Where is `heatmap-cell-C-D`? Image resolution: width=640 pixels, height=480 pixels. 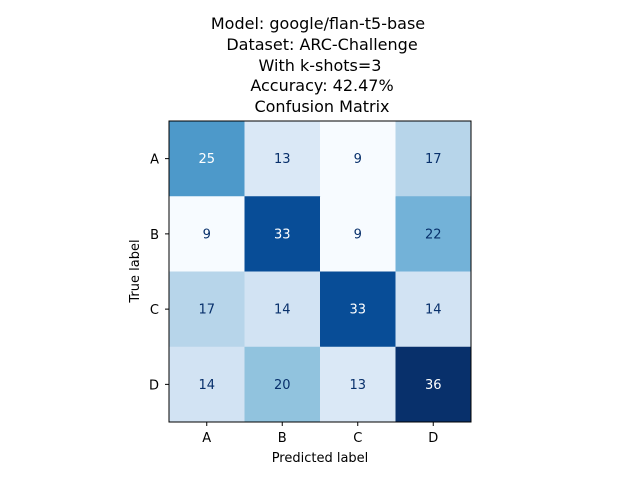
heatmap-cell-C-D is located at coordinates (433, 309).